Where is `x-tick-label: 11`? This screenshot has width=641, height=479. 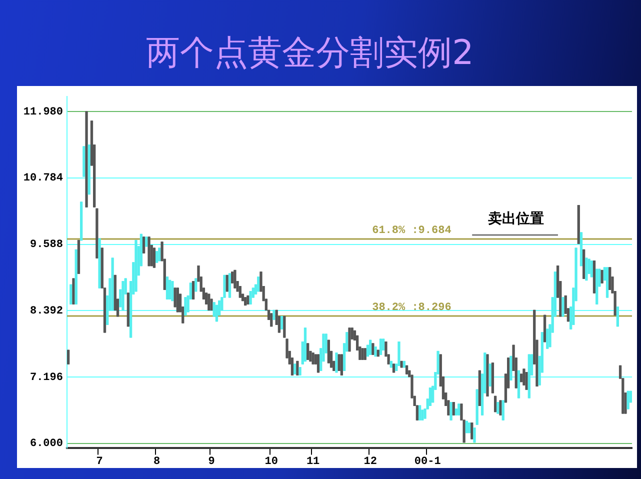
x-tick-label: 11 is located at coordinates (313, 462).